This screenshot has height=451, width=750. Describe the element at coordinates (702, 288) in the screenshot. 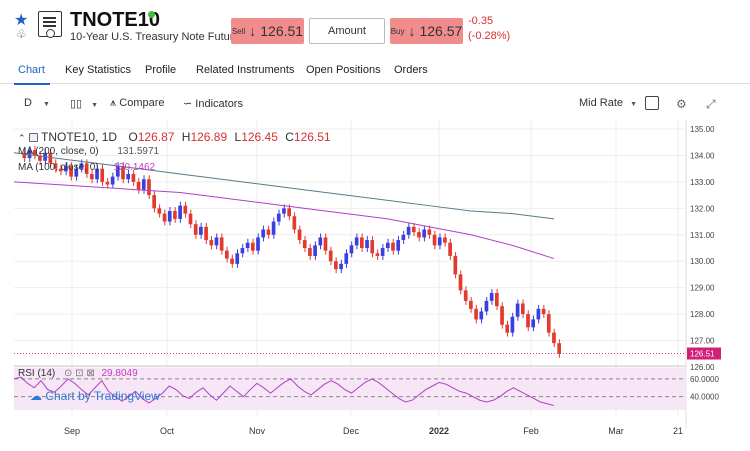

I see `price-tick-label: 129.00` at that location.